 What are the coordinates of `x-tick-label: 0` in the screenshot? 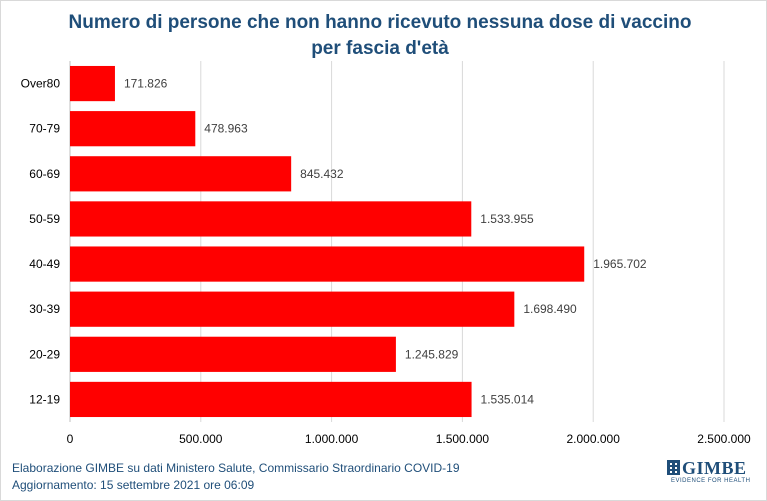 It's located at (70, 439).